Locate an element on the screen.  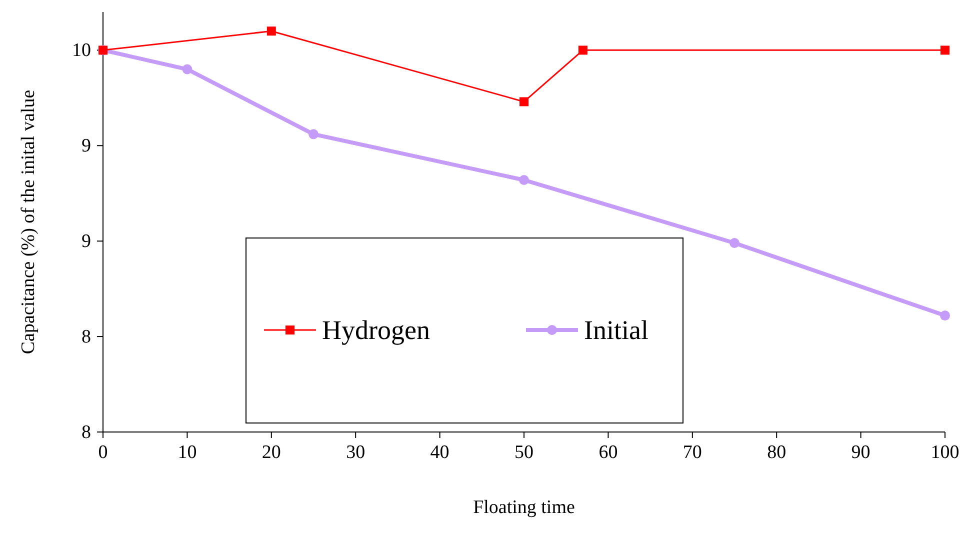
y-axis-title: Capacitance (%) of the inital value is located at coordinates (28, 222).